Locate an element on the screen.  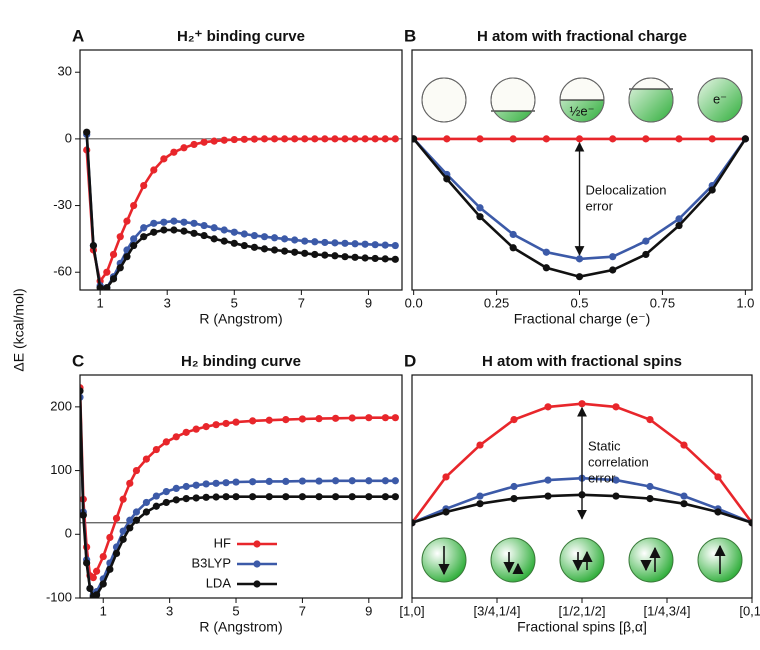
x-tick-label: [1/2,1/2] is located at coordinates (582, 610).